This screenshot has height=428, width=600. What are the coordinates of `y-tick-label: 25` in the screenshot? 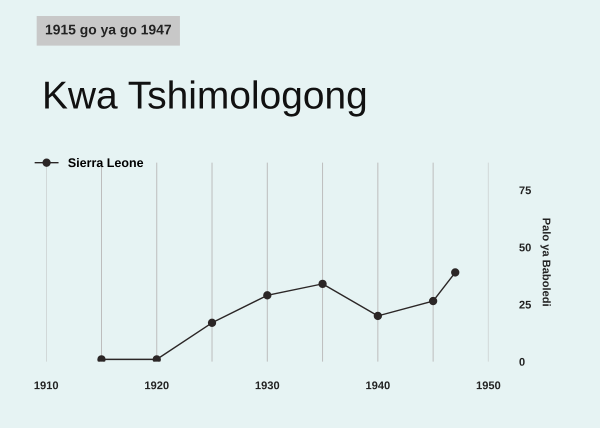 It's located at (525, 304).